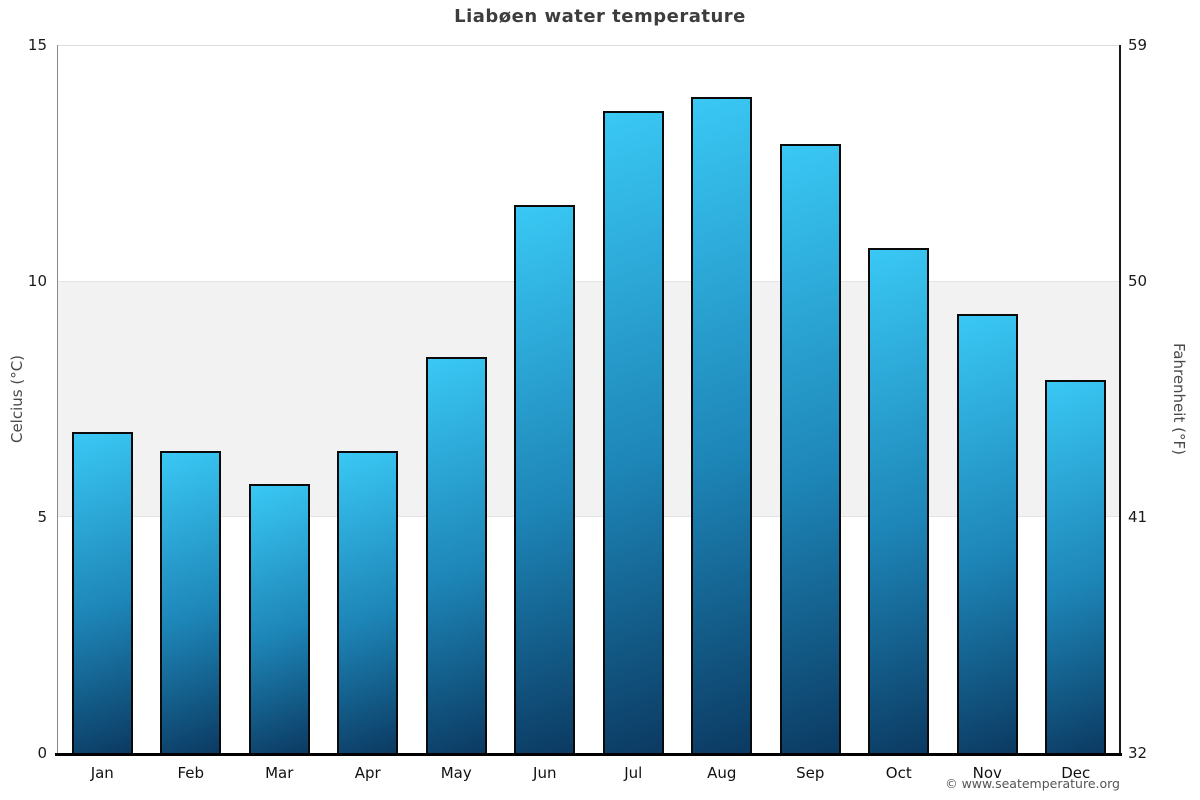 This screenshot has height=800, width=1200. I want to click on xtick-jun: Jun, so click(545, 773).